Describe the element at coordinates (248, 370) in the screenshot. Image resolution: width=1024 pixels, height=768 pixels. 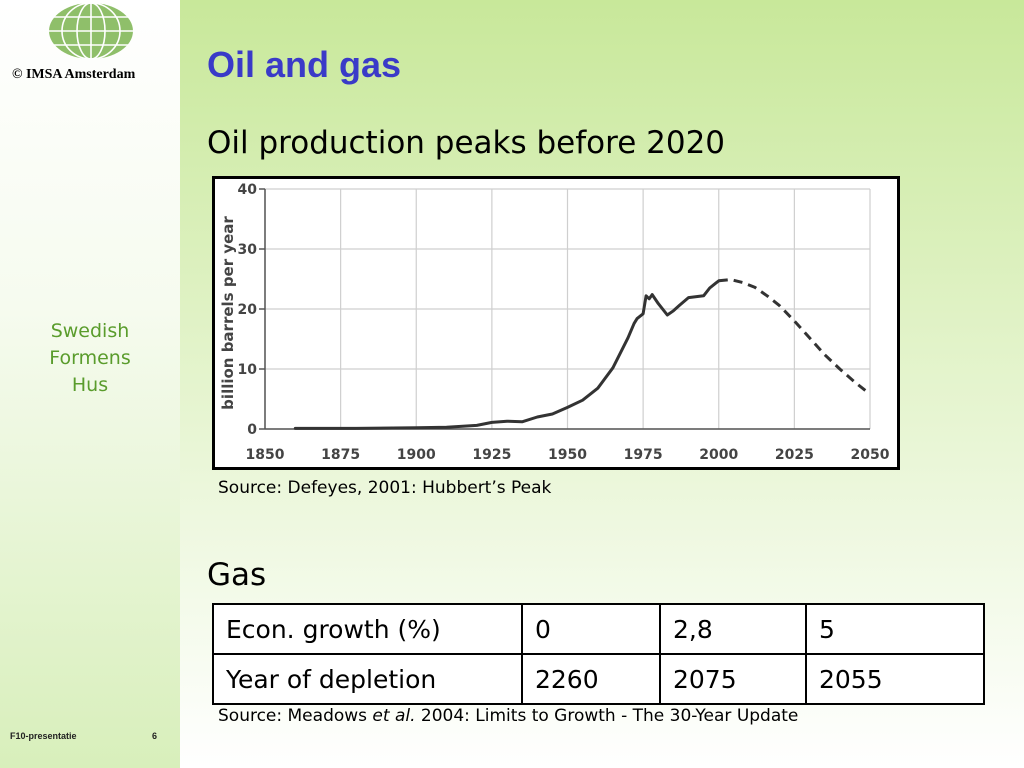
I see `y-tick-label: 10` at that location.